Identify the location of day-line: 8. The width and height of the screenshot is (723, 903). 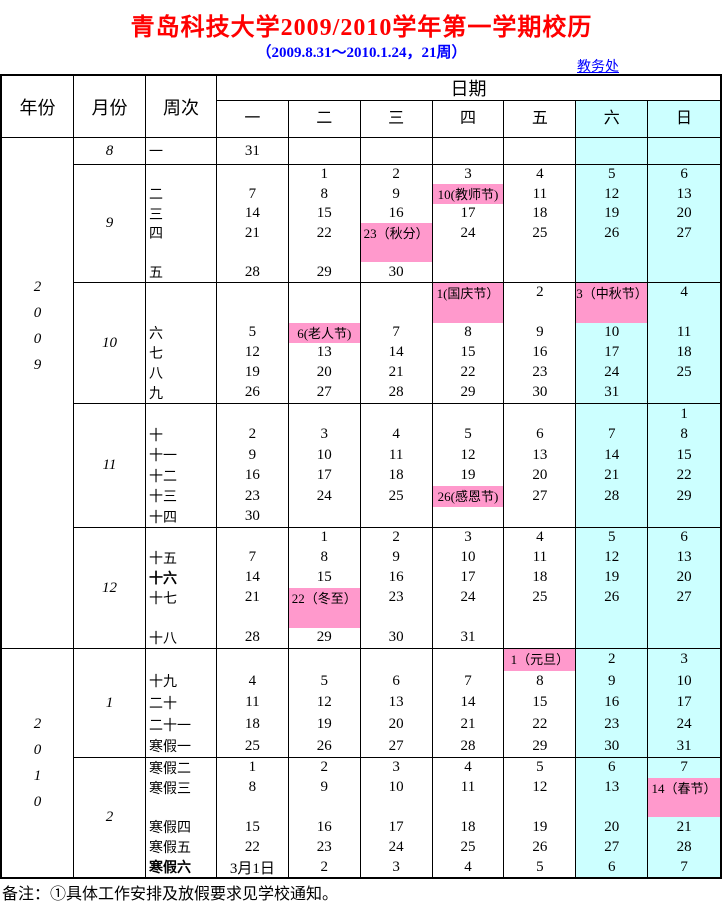
(324, 193).